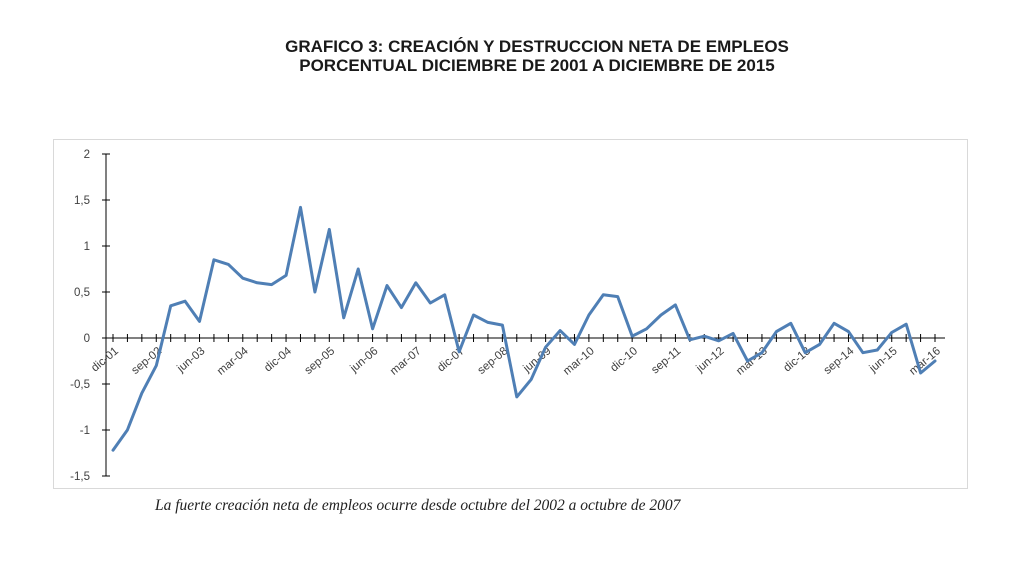  Describe the element at coordinates (87, 247) in the screenshot. I see `y-tick-label: 1` at that location.